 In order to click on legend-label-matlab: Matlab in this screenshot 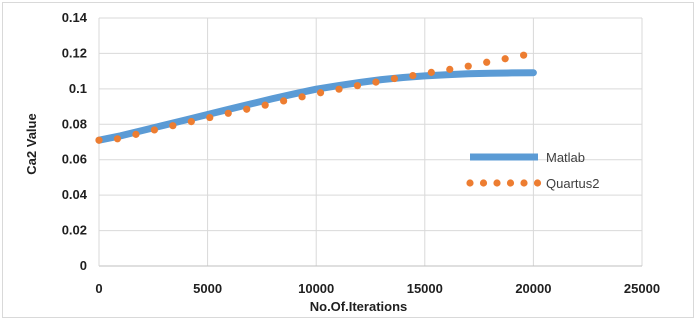, I will do `click(565, 157)`.